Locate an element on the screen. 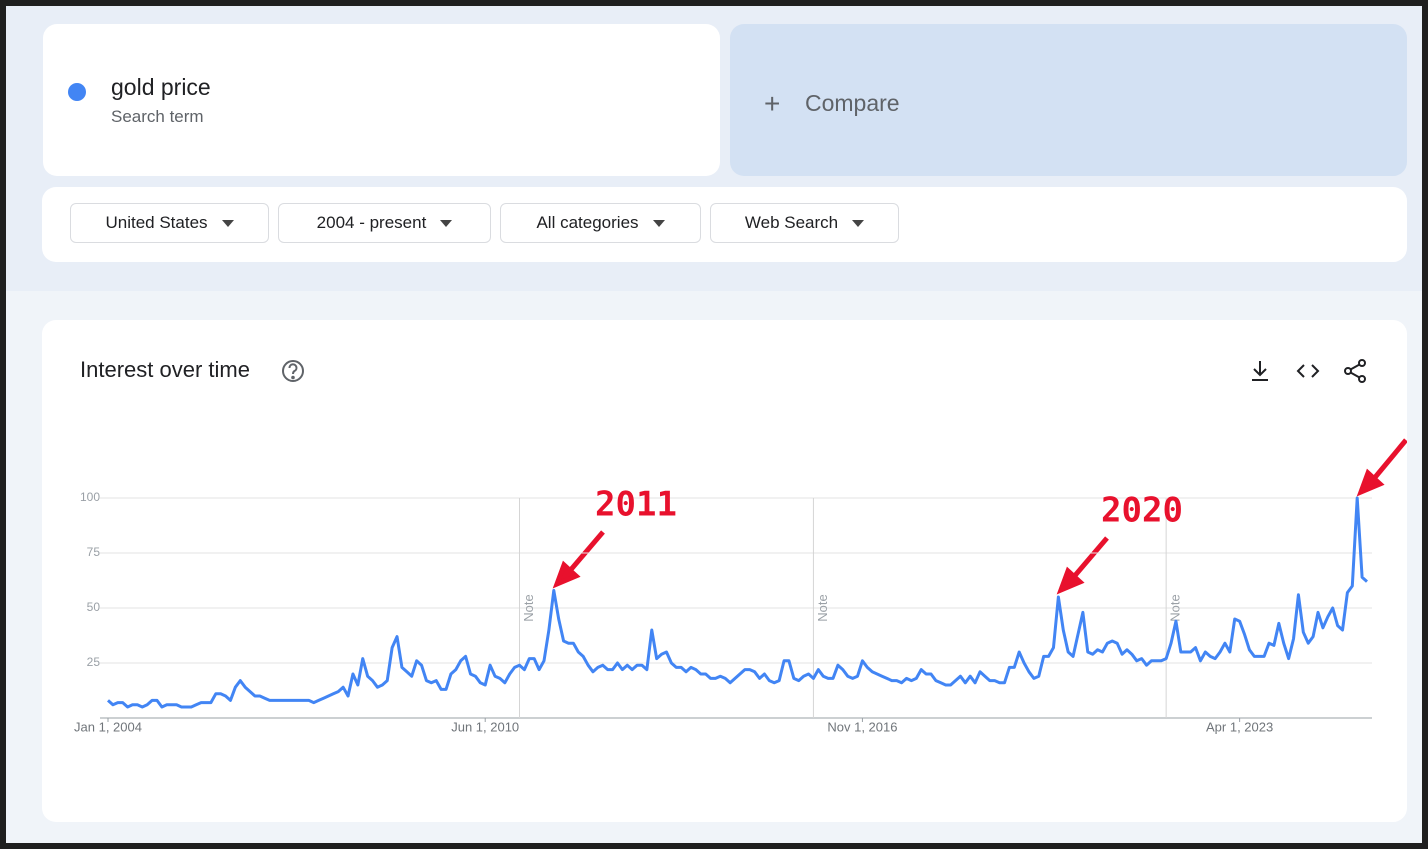 This screenshot has width=1428, height=849. x-tick-label: Jun 1, 2010 is located at coordinates (485, 726).